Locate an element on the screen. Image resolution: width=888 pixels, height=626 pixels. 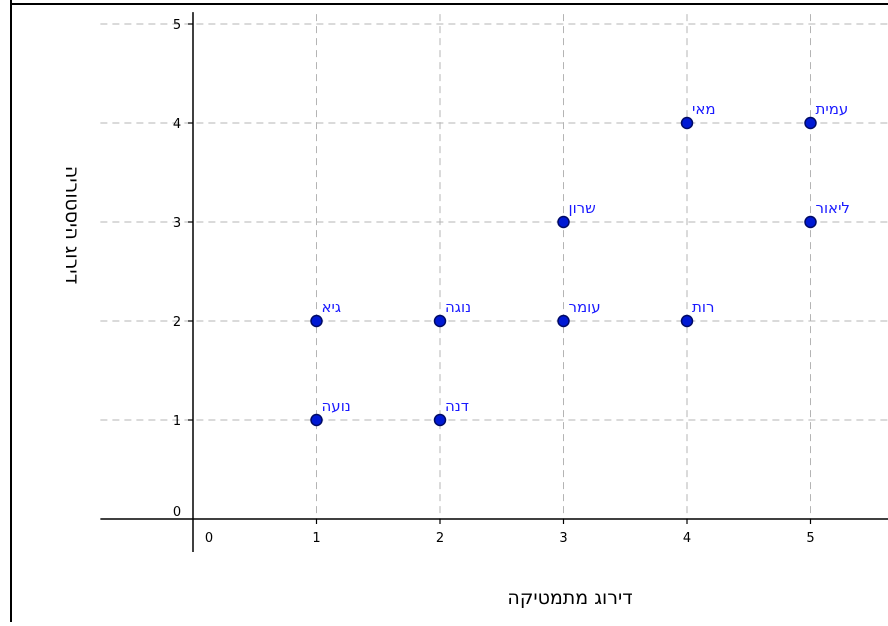
data-point-label: ליאור is located at coordinates (833, 208).